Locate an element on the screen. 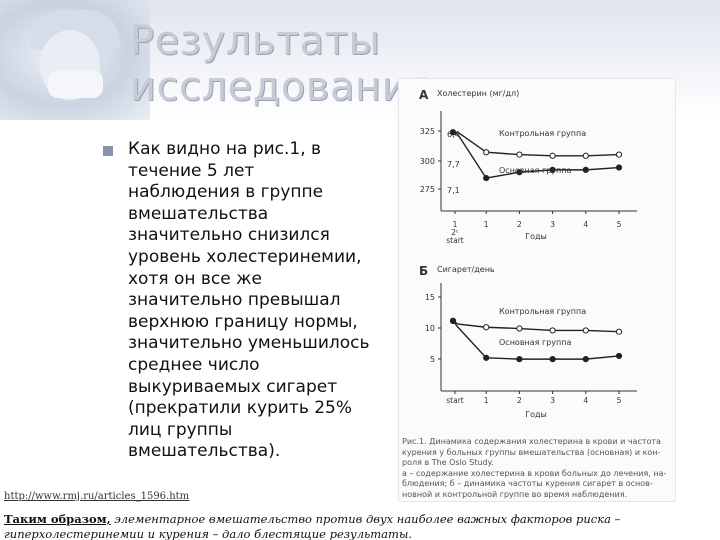 The height and width of the screenshot is (540, 720). doctor-photo is located at coordinates (75, 60).